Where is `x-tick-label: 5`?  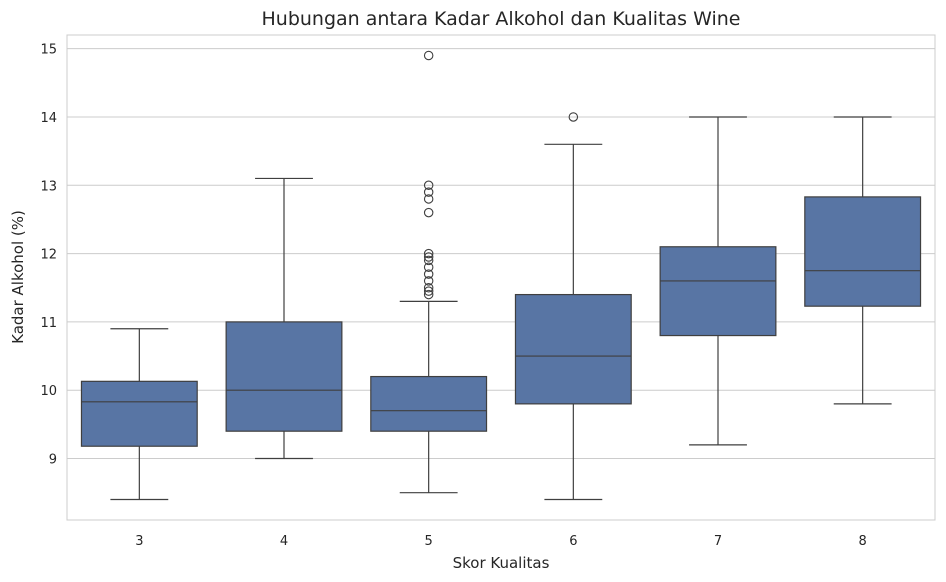
x-tick-label: 5 is located at coordinates (429, 541).